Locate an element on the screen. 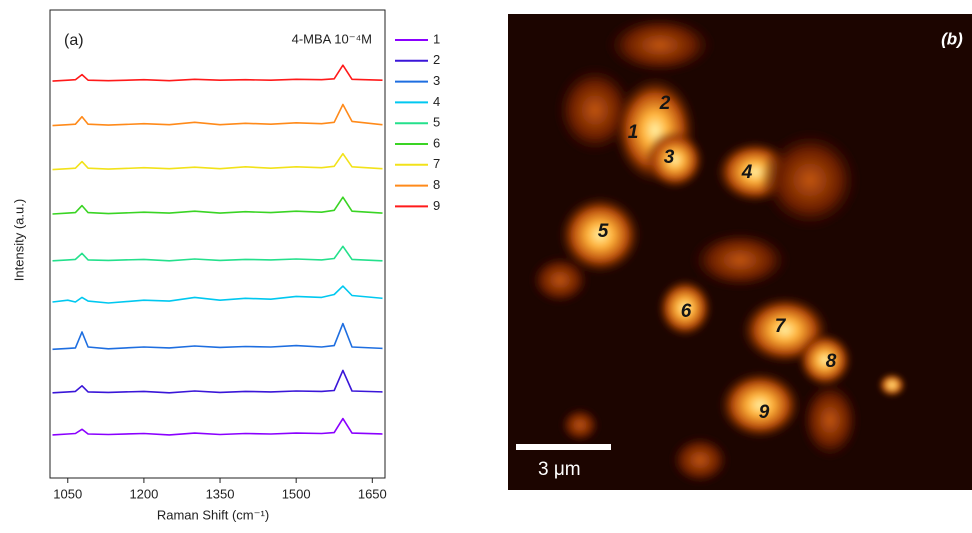 The width and height of the screenshot is (972, 533). spot-label: 7 is located at coordinates (781, 326).